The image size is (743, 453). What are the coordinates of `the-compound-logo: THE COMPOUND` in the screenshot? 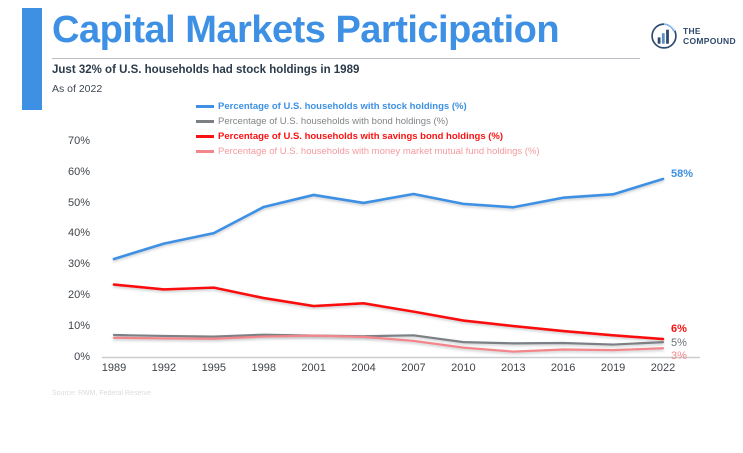 It's located at (693, 36).